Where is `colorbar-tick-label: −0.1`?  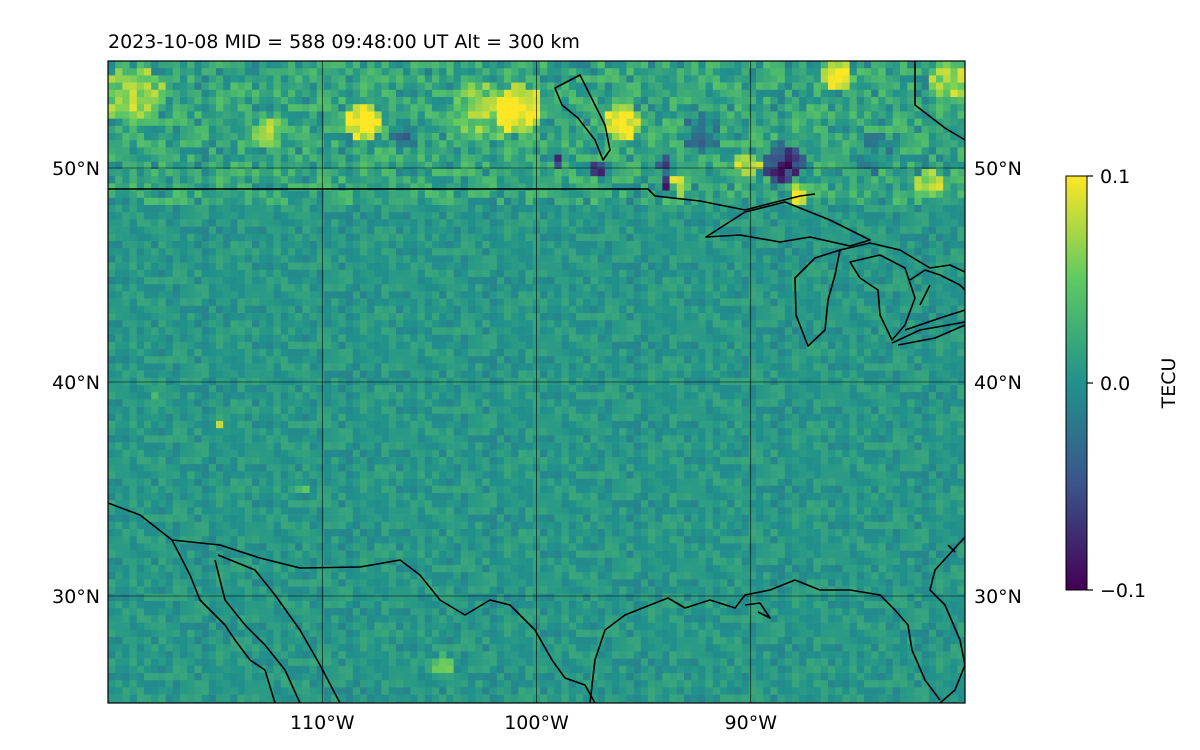
colorbar-tick-label: −0.1 is located at coordinates (1123, 591).